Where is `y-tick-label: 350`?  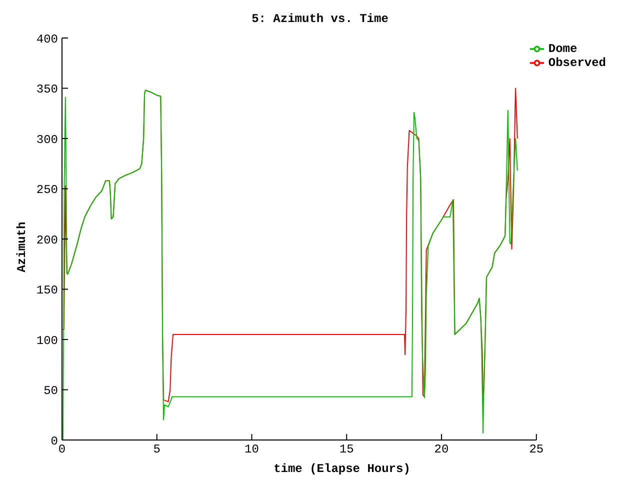
y-tick-label: 350 is located at coordinates (47, 89).